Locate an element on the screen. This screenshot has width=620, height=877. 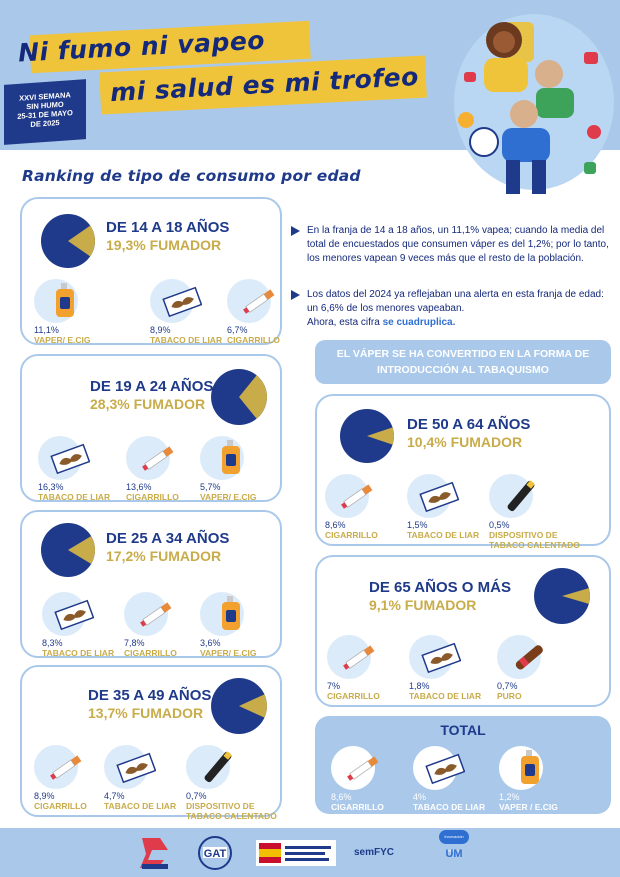
consumption-item: 0,7% PURO is located at coordinates (557, 675).